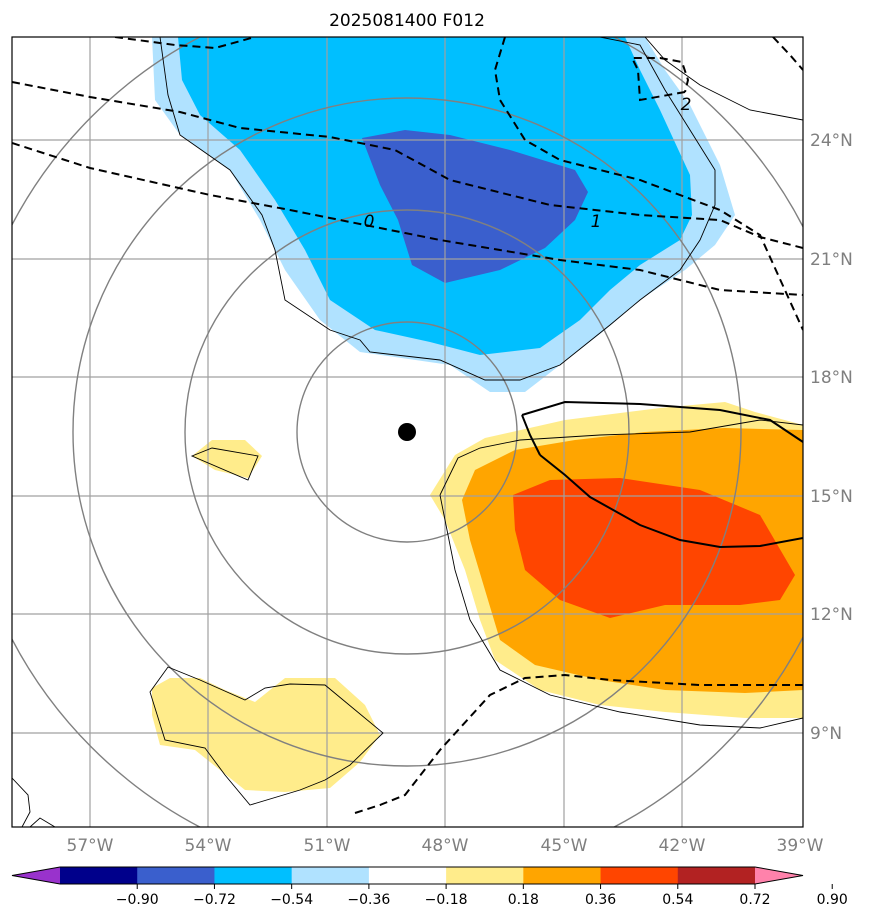  Describe the element at coordinates (677, 900) in the screenshot. I see `colorbar-tick-label: 0.54` at that location.